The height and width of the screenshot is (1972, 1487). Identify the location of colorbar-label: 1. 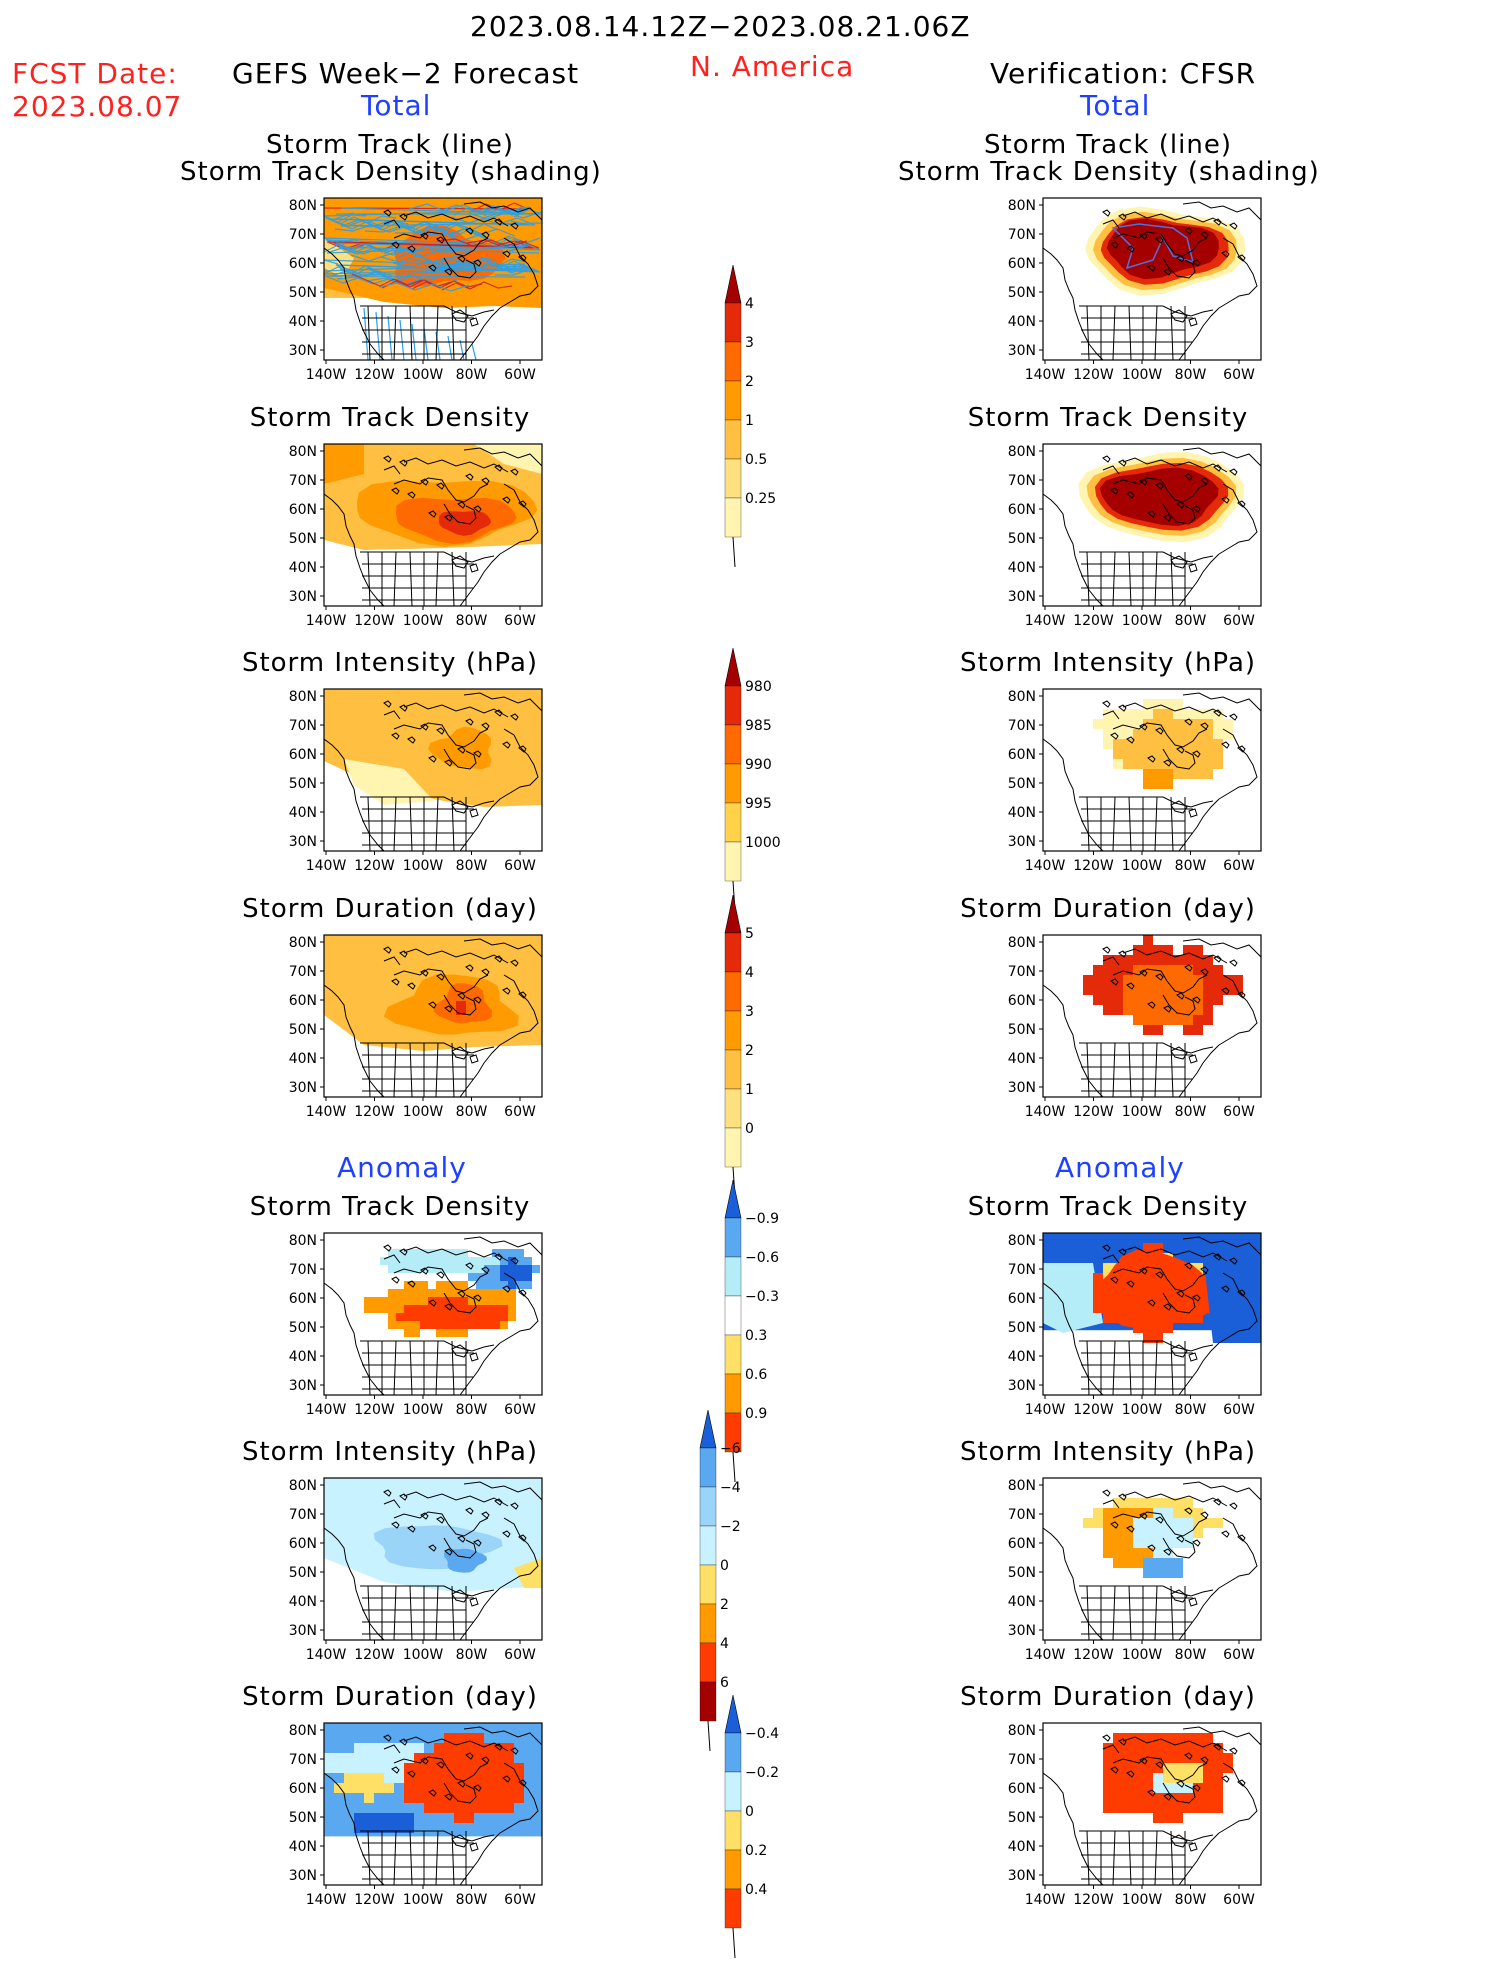
(749, 1090).